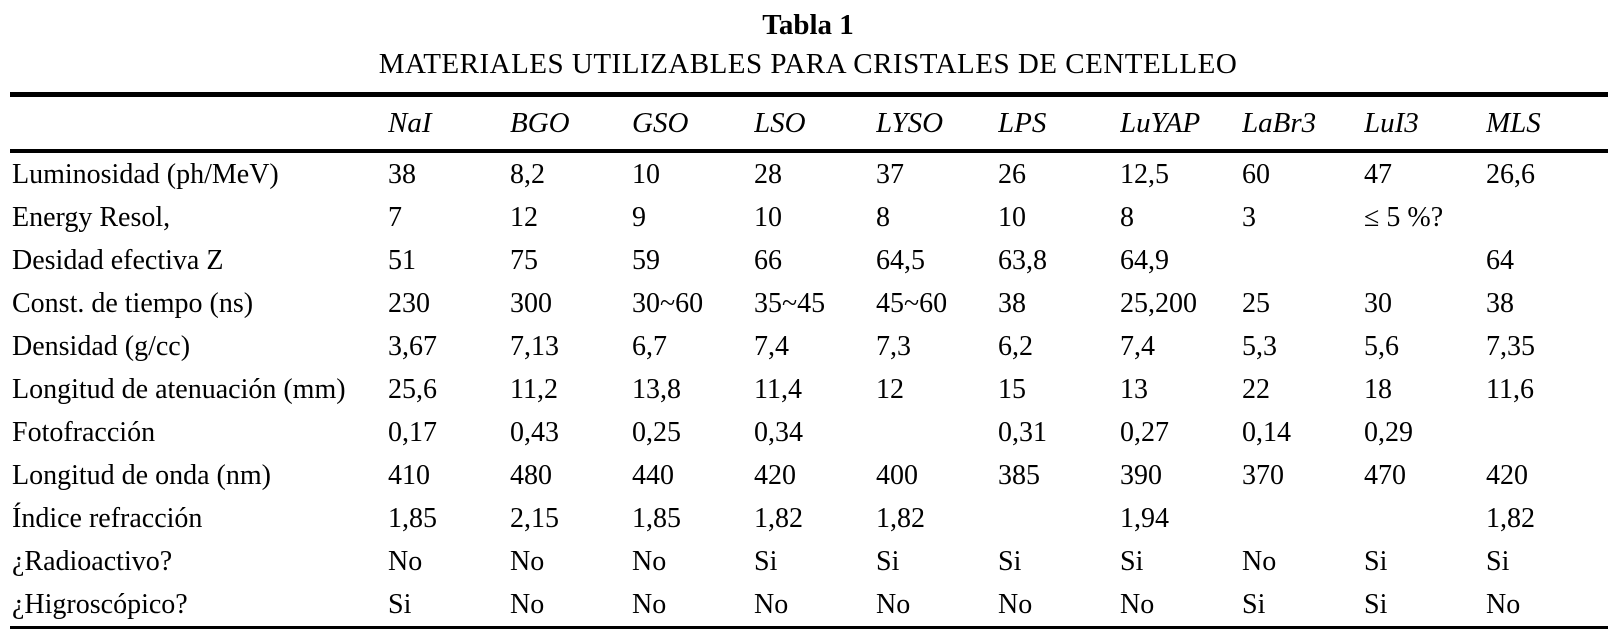 The height and width of the screenshot is (636, 1616). Describe the element at coordinates (937, 123) in the screenshot. I see `column-header: LYSO` at that location.